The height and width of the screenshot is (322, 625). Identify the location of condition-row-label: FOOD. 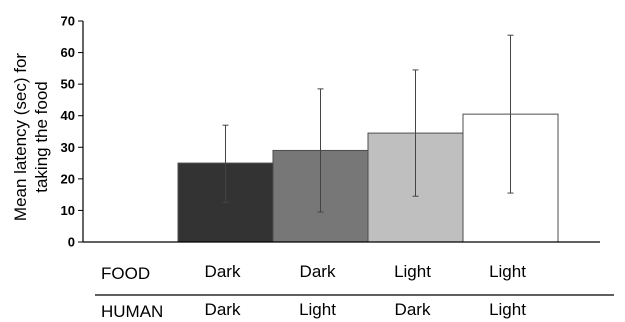
(125, 273).